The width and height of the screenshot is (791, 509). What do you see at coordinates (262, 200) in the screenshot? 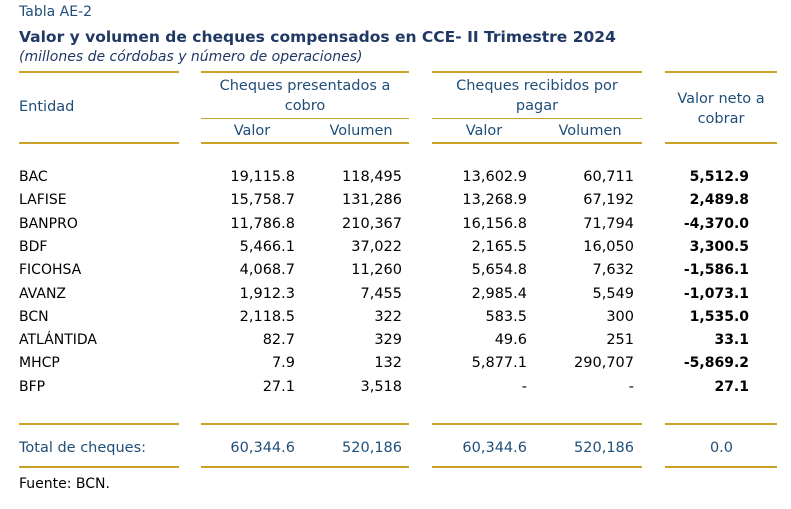
I see `row-pres-valor: 15,758.7` at bounding box center [262, 200].